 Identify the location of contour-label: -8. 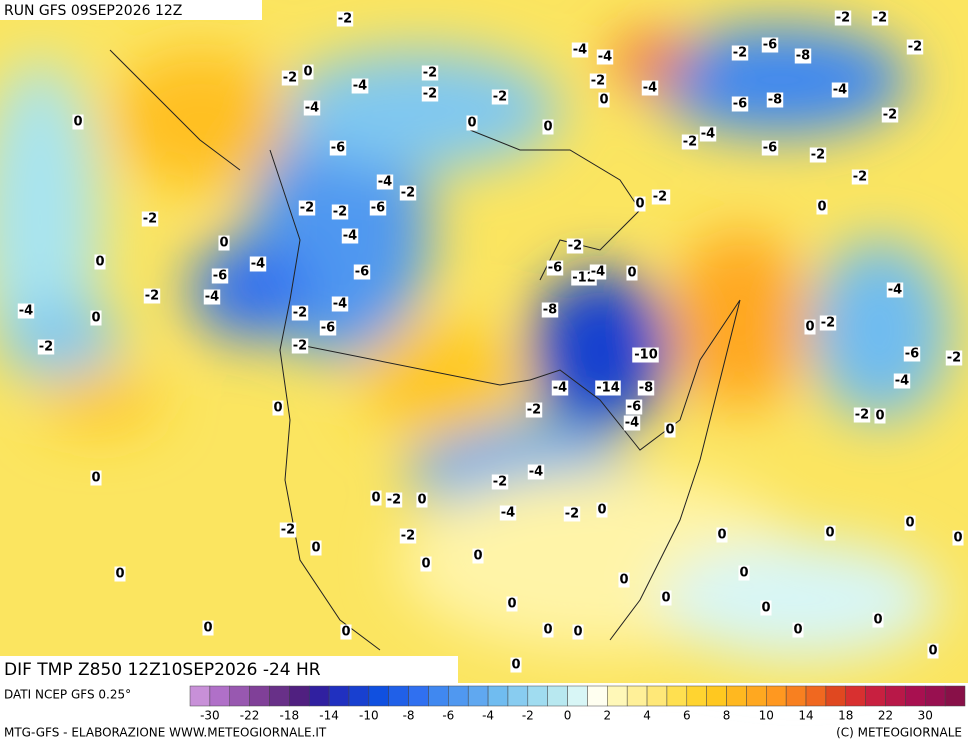
(646, 388).